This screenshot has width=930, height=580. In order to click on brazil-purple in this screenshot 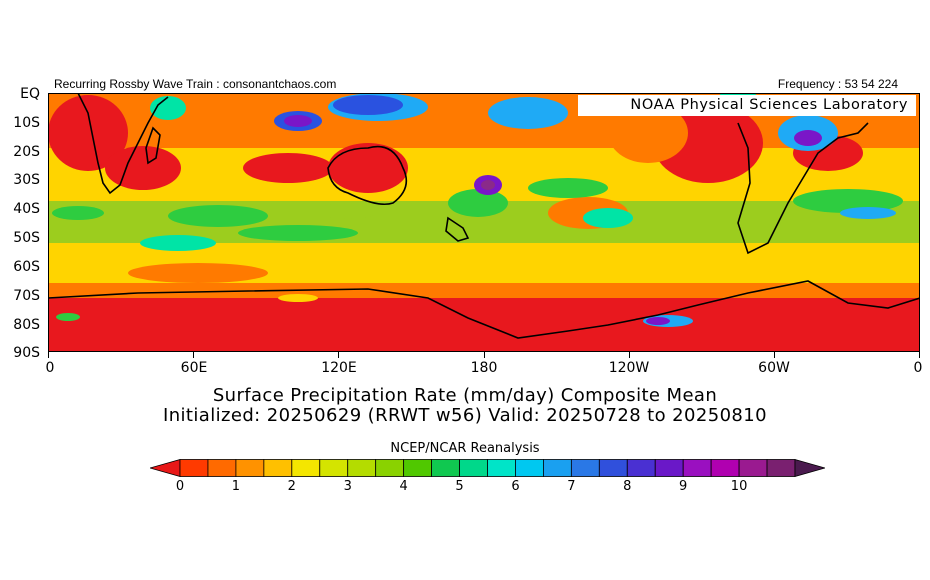, I will do `click(808, 138)`.